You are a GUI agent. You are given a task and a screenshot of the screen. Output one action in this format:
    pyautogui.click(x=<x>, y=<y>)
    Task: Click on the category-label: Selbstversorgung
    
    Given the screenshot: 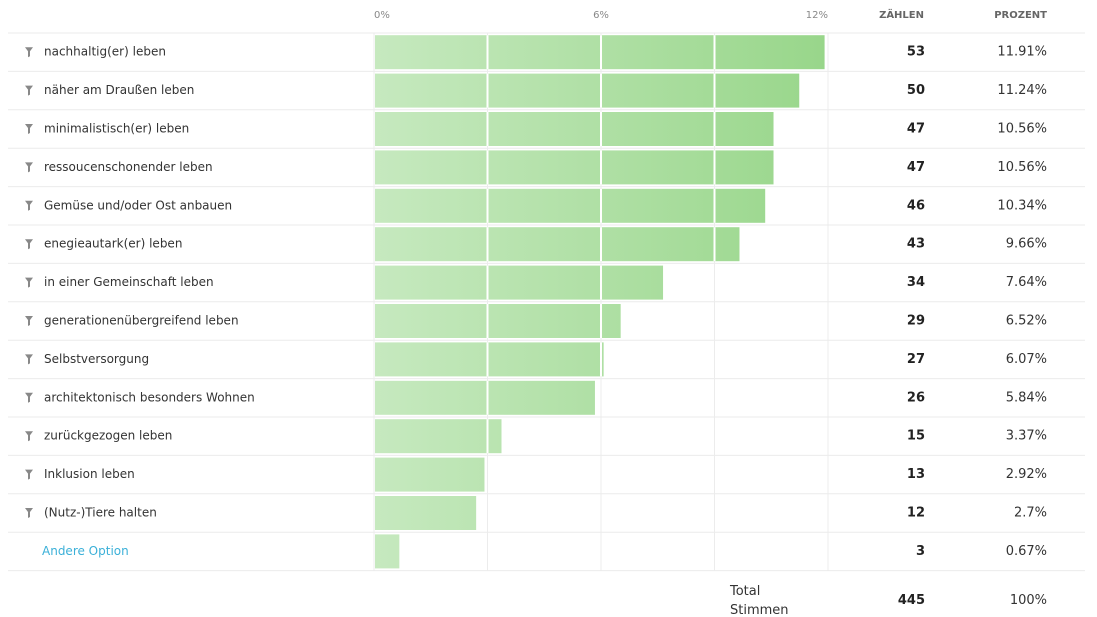 What is the action you would take?
    pyautogui.click(x=96, y=359)
    